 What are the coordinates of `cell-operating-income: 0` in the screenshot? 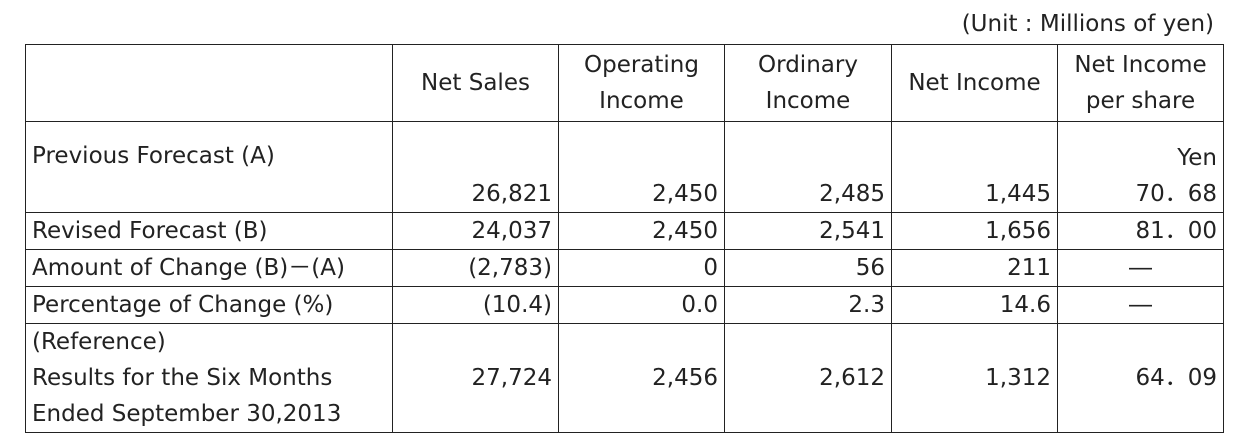 It's located at (641, 268).